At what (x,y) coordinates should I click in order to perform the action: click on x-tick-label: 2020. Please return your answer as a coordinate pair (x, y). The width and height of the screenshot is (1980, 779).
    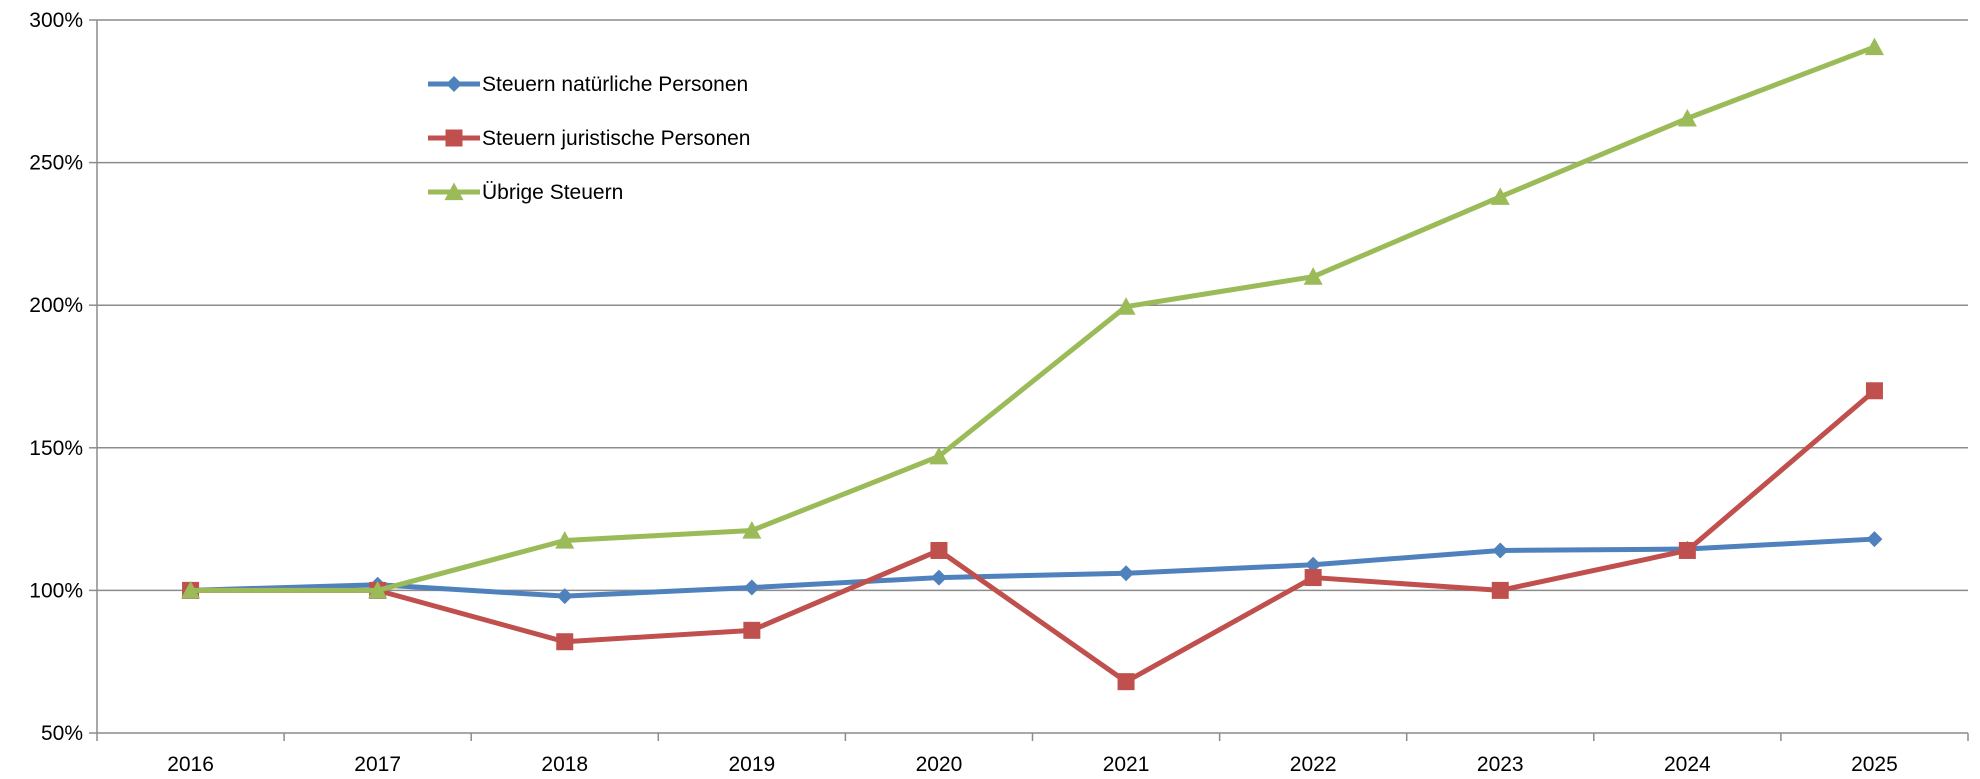
    Looking at the image, I should click on (939, 764).